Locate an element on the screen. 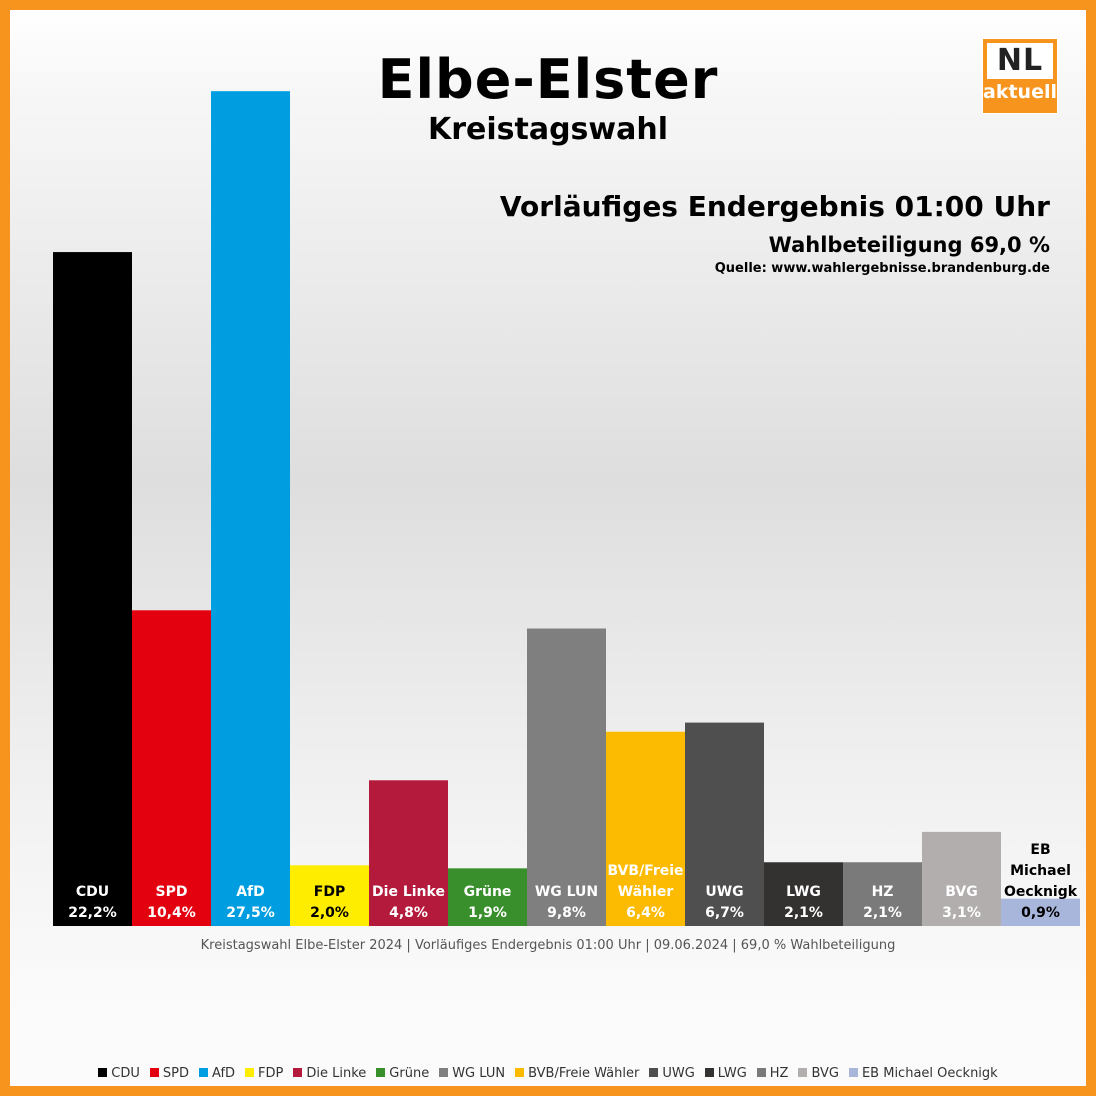 The image size is (1096, 1096). bar-value-label: 27,5% is located at coordinates (250, 913).